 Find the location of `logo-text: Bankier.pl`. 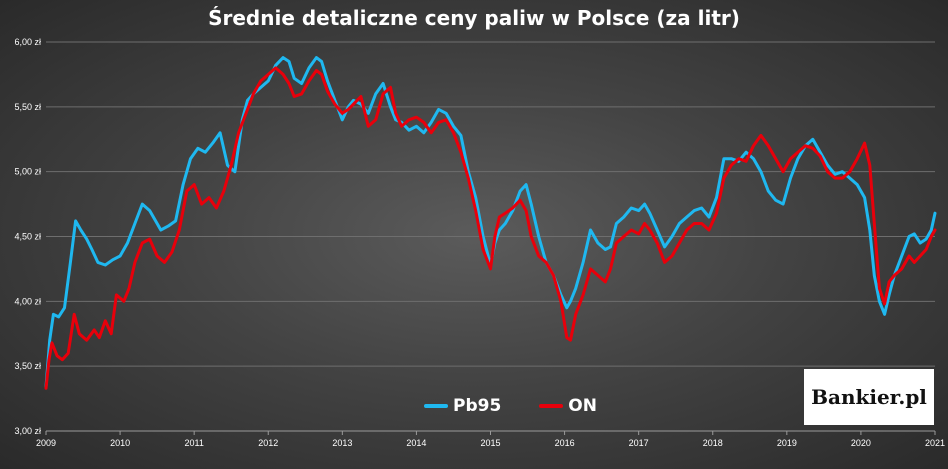

logo-text: Bankier.pl is located at coordinates (869, 397).